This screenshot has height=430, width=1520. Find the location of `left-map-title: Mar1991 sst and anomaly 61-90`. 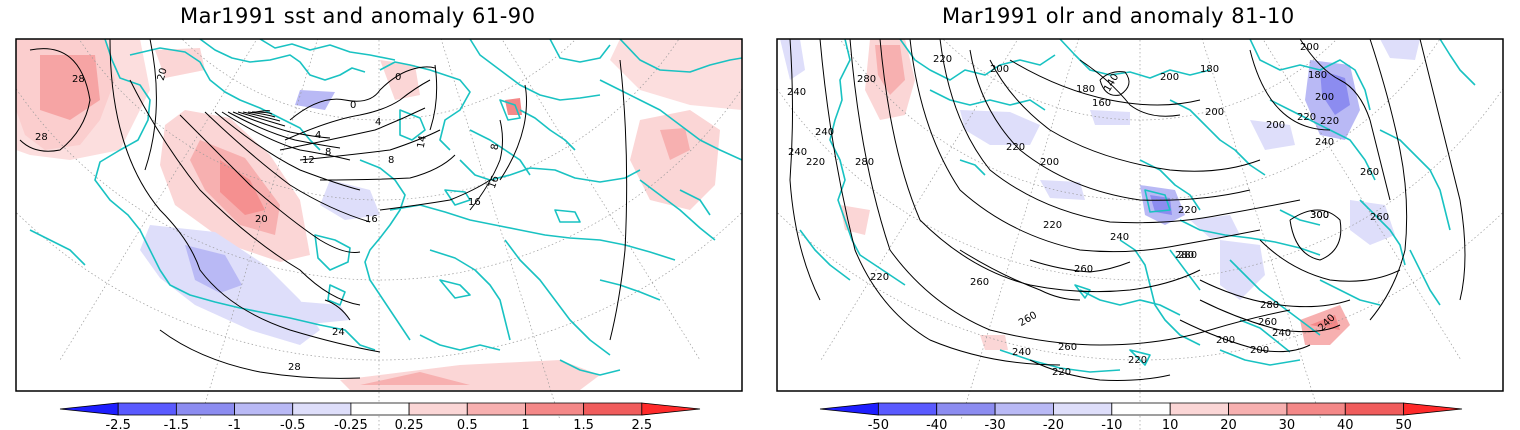

left-map-title: Mar1991 sst and anomaly 61-90 is located at coordinates (358, 16).